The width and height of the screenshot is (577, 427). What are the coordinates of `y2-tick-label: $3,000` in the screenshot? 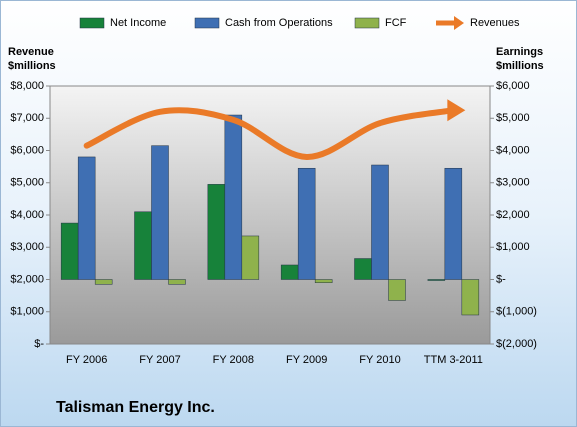 It's located at (513, 183).